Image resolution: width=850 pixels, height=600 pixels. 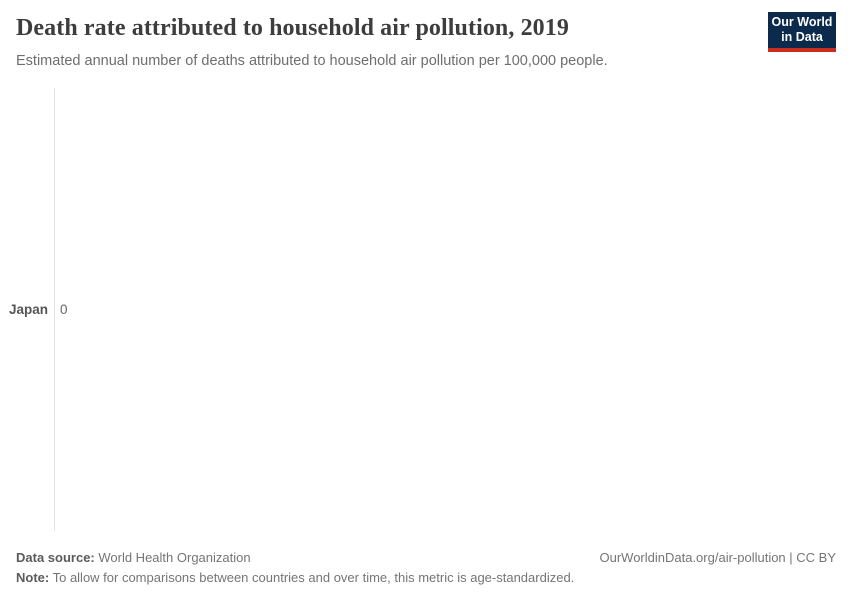 I want to click on y-axis-line, so click(x=54, y=309).